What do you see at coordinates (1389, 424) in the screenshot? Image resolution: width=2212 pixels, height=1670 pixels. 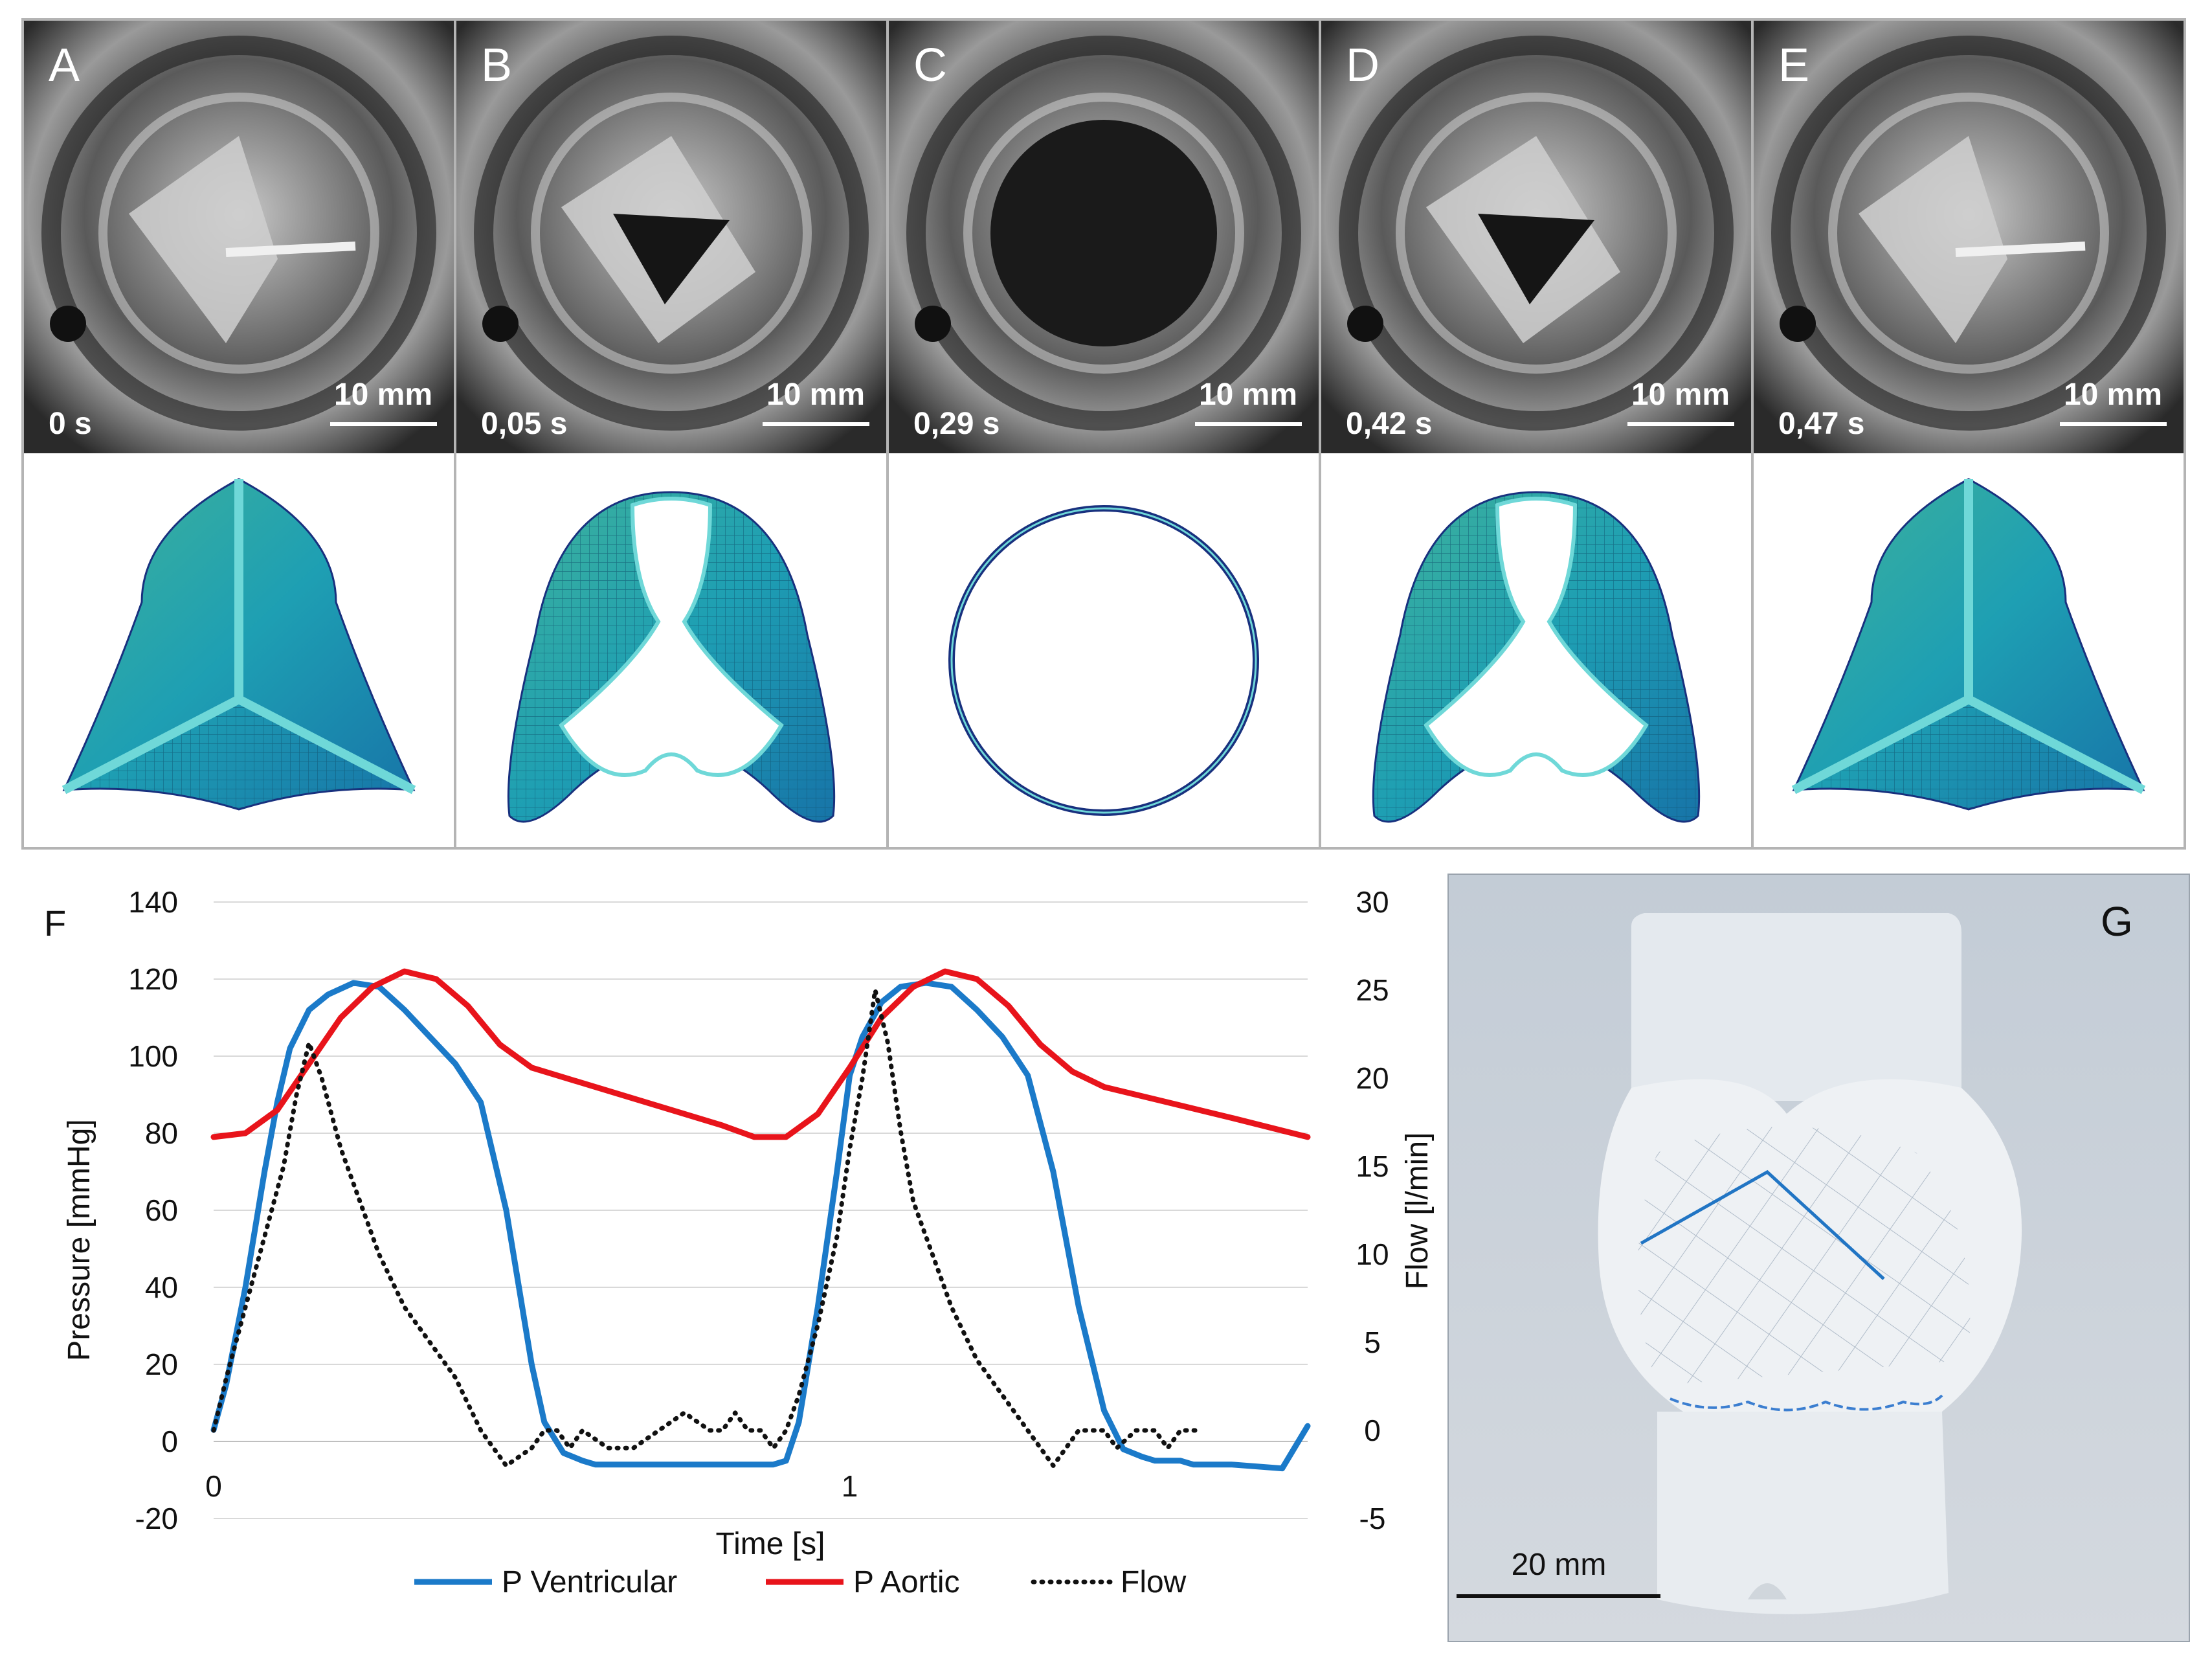 I see `panel-time: 0,42 s` at bounding box center [1389, 424].